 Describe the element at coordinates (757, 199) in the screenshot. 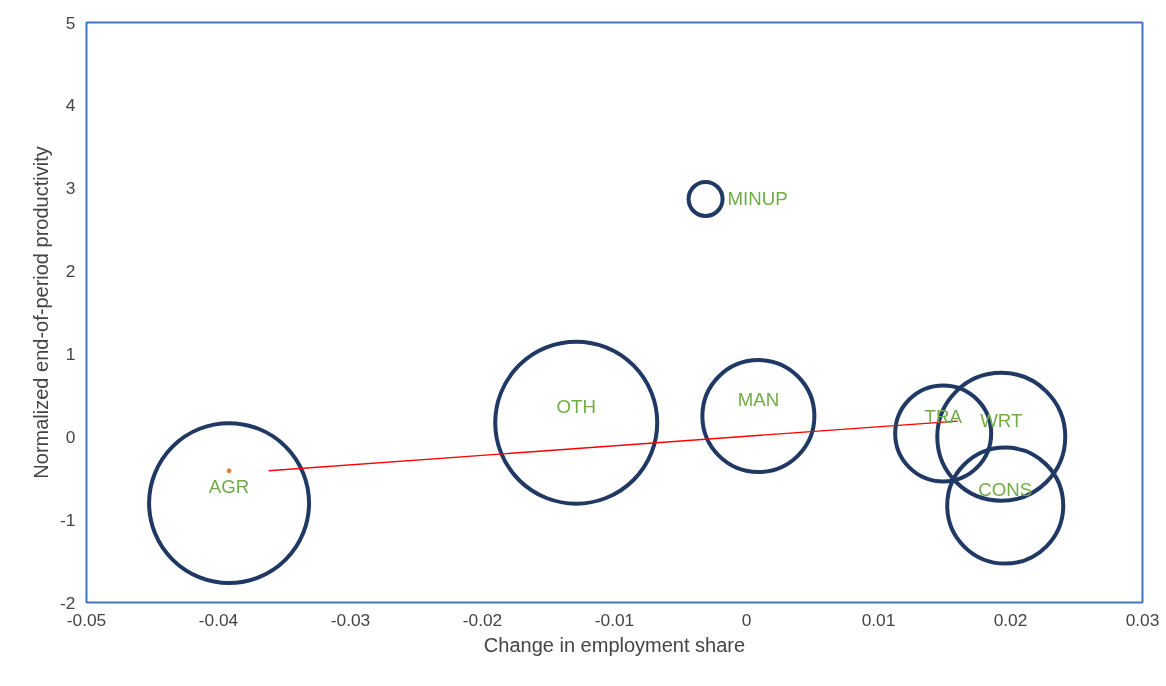

I see `annotation: MINUP` at that location.